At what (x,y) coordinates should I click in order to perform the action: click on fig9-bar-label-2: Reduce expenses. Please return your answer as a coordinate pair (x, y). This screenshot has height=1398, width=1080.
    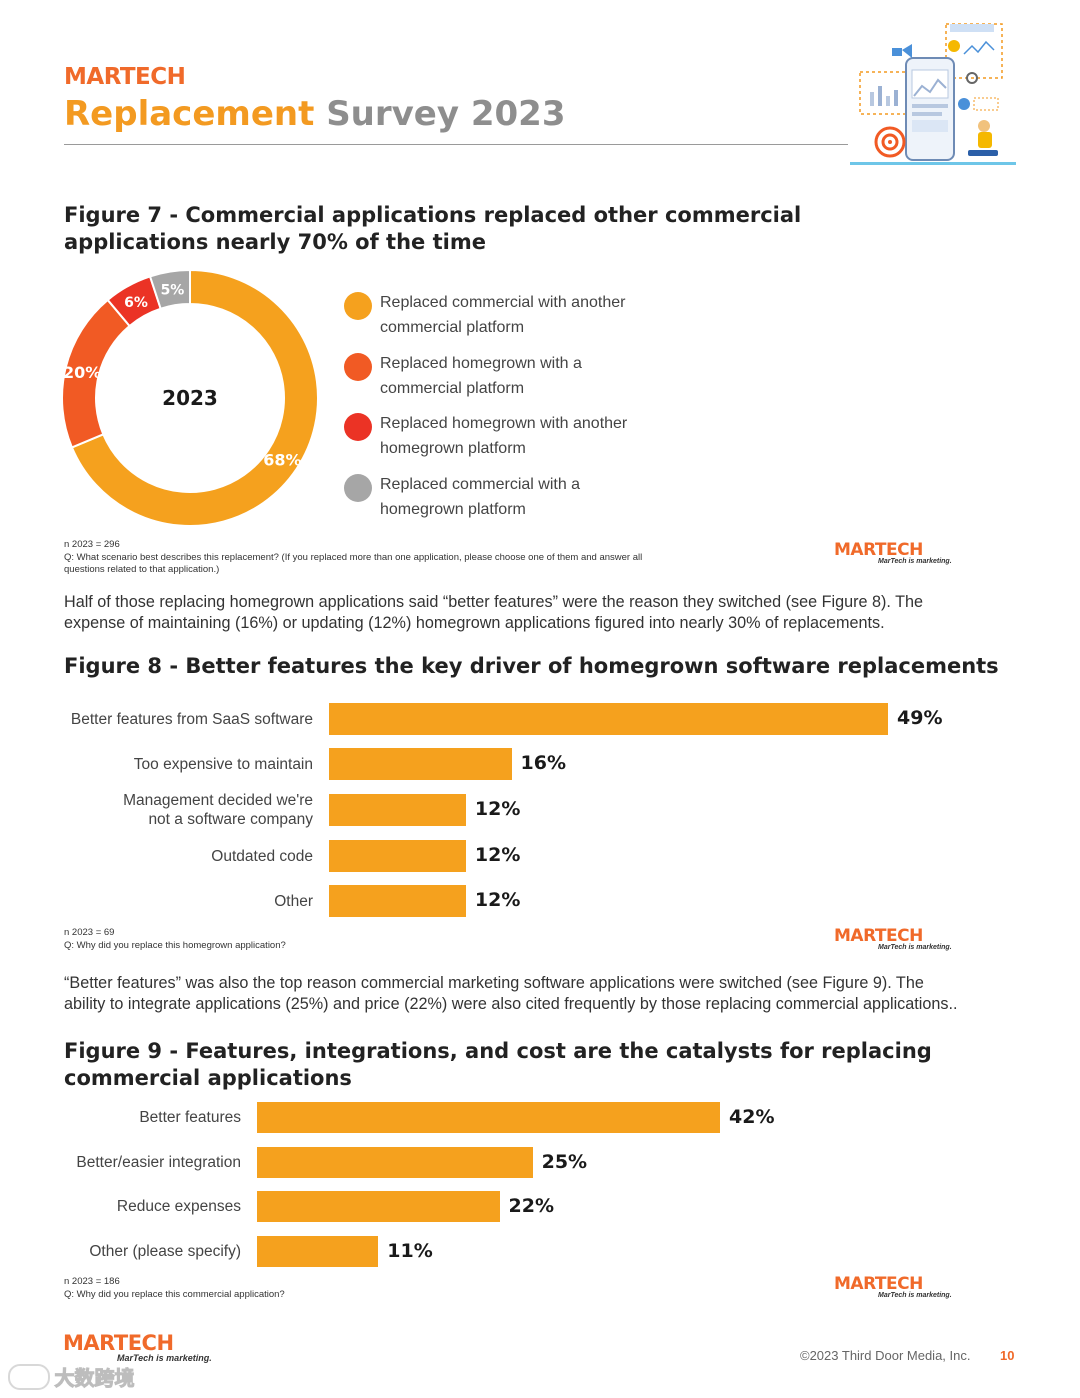
    Looking at the image, I should click on (178, 1206).